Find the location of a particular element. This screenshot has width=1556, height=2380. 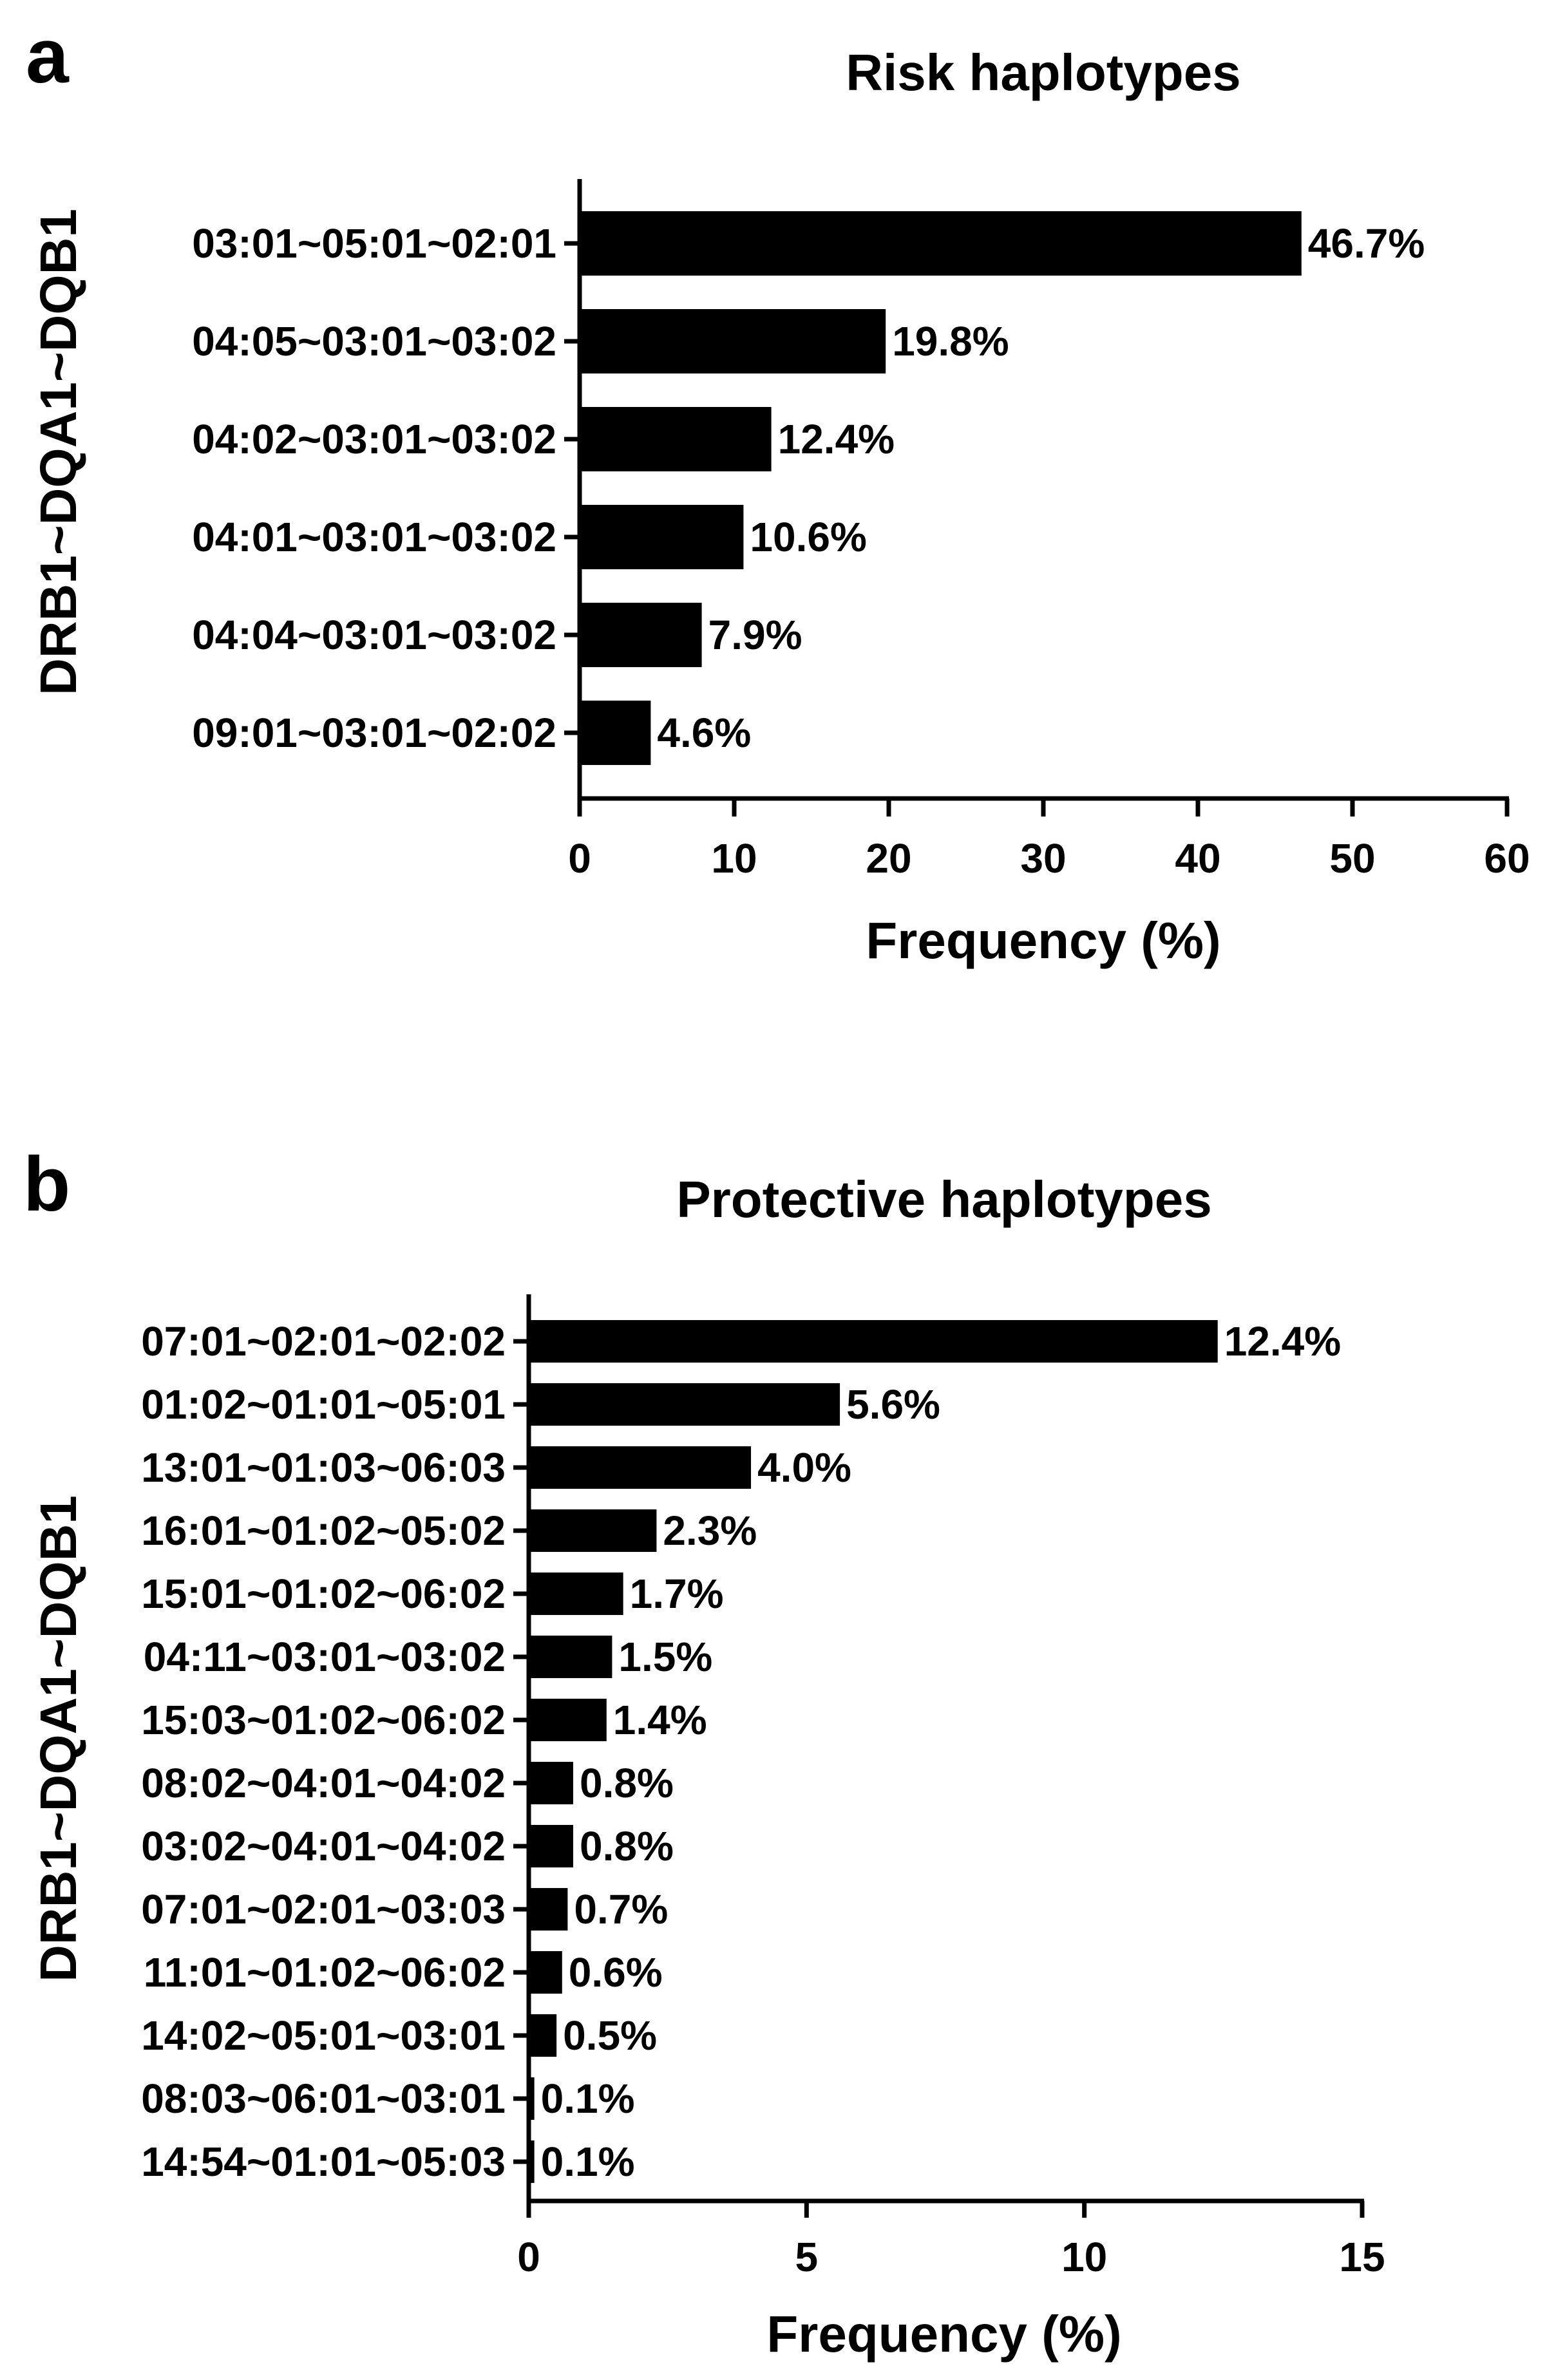

x-tick-label-a: 0 is located at coordinates (579, 858).